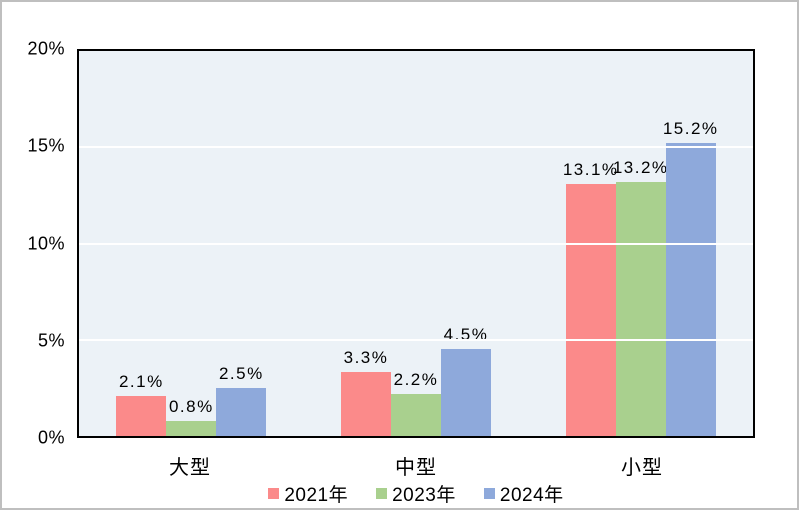 Image resolution: width=799 pixels, height=510 pixels. I want to click on legend: 2021年 2023年 2024年, so click(416, 493).